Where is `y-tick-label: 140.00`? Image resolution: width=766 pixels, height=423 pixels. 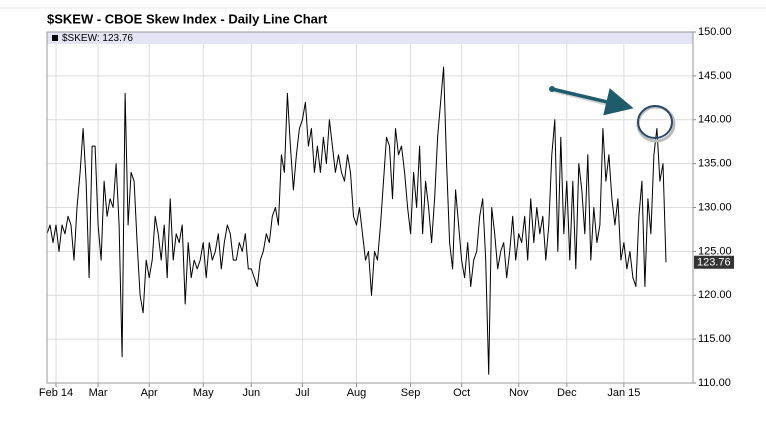
y-tick-label: 140.00 is located at coordinates (715, 120).